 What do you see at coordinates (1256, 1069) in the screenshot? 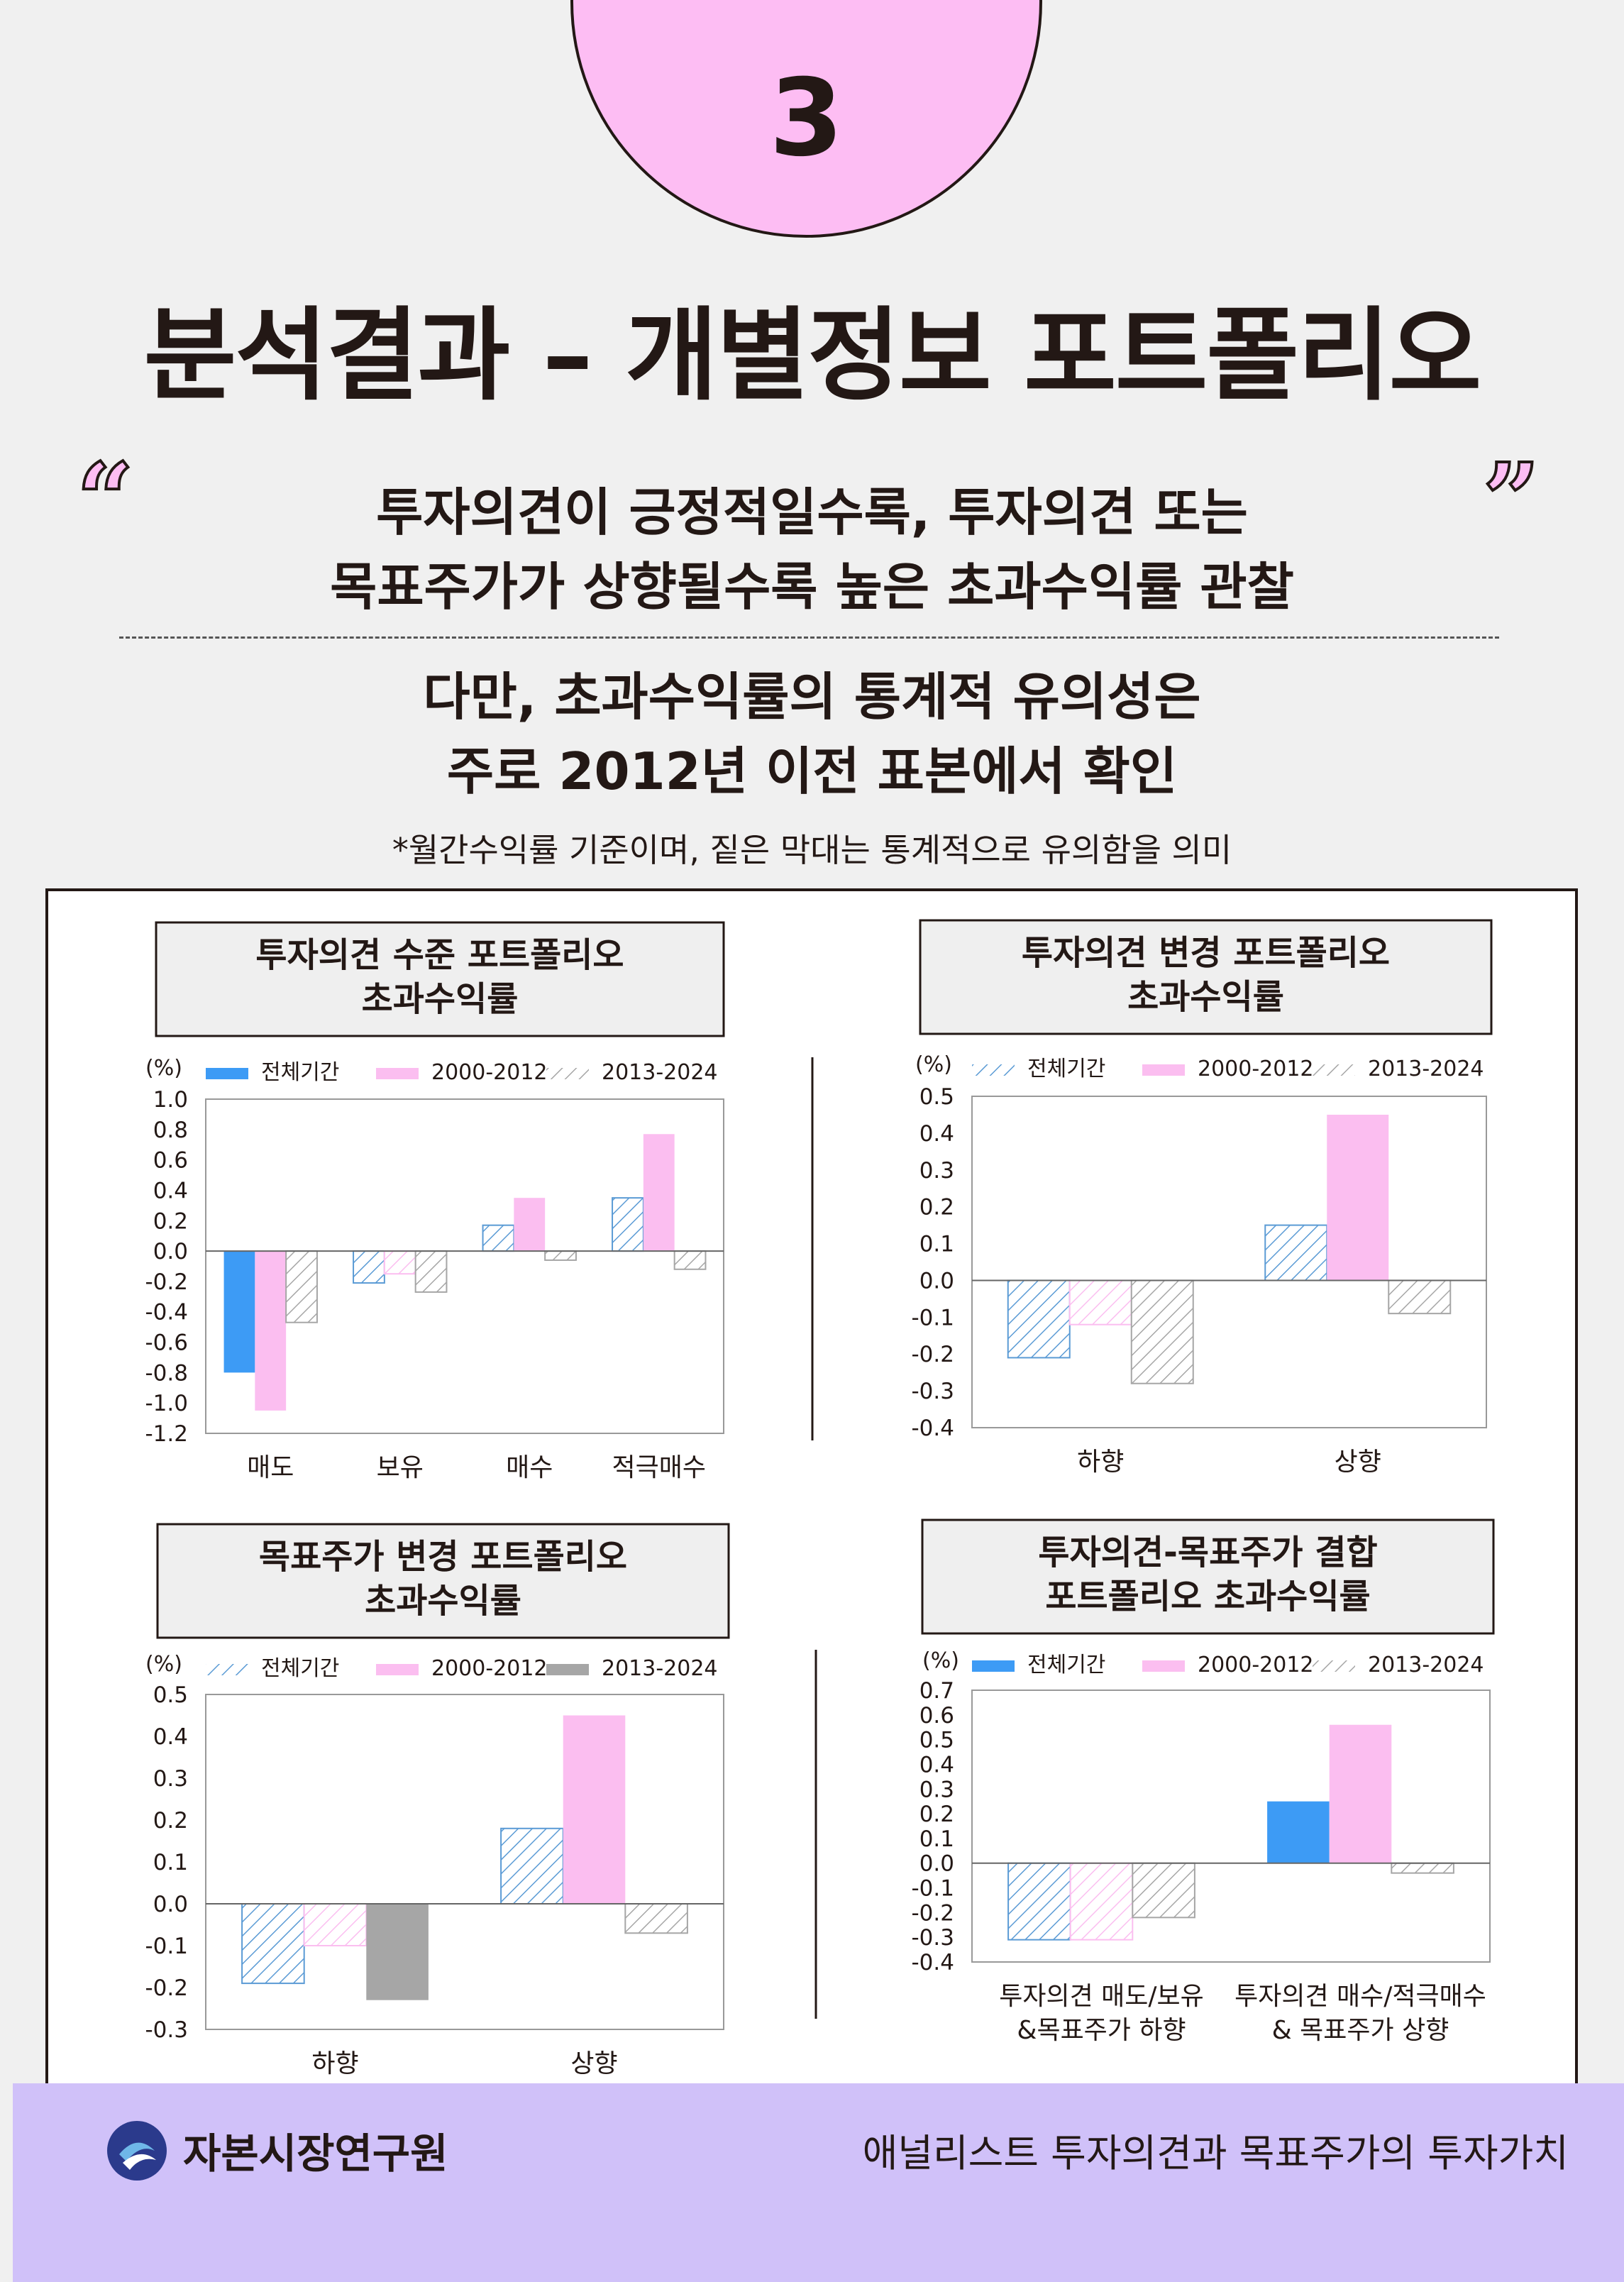
I see `chart-2-legend-label: 2000-2012` at bounding box center [1256, 1069].